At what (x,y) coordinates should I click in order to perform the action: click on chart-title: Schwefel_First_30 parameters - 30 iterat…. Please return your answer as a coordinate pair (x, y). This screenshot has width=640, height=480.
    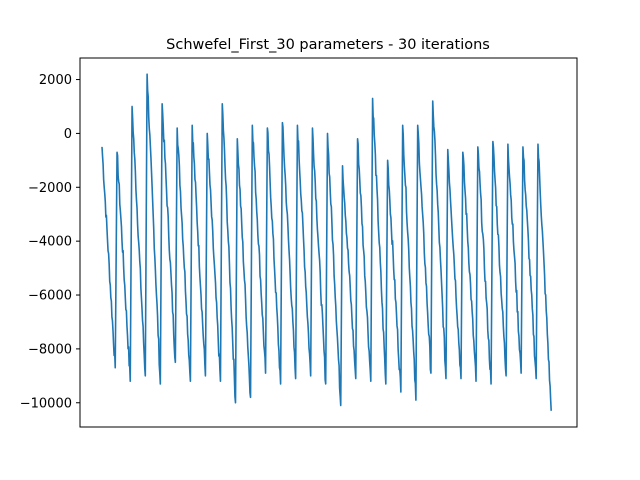
    Looking at the image, I should click on (328, 45).